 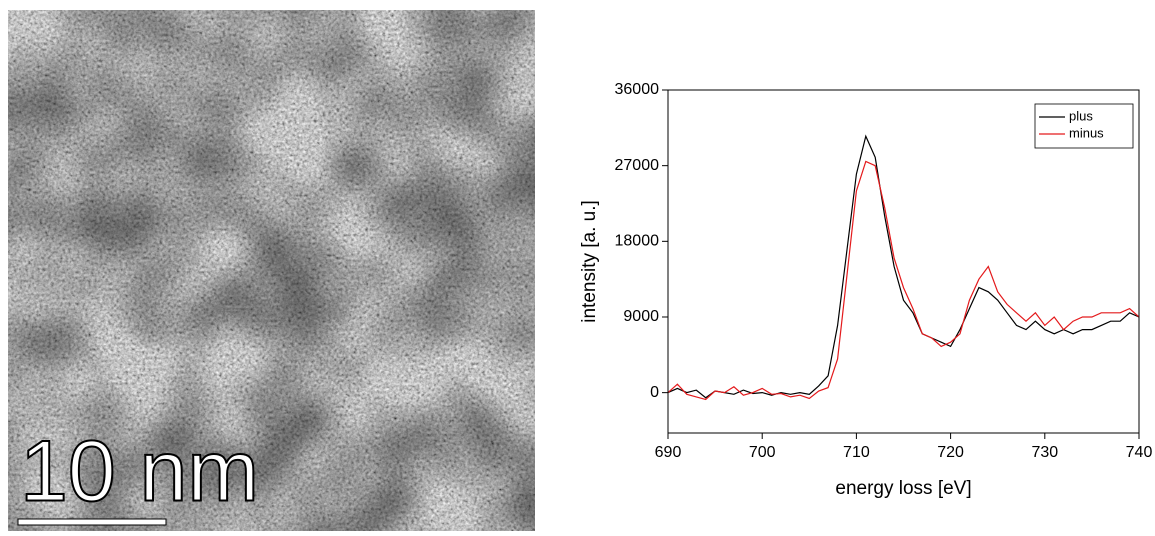 I want to click on scale-label: 10 nm, so click(x=139, y=472).